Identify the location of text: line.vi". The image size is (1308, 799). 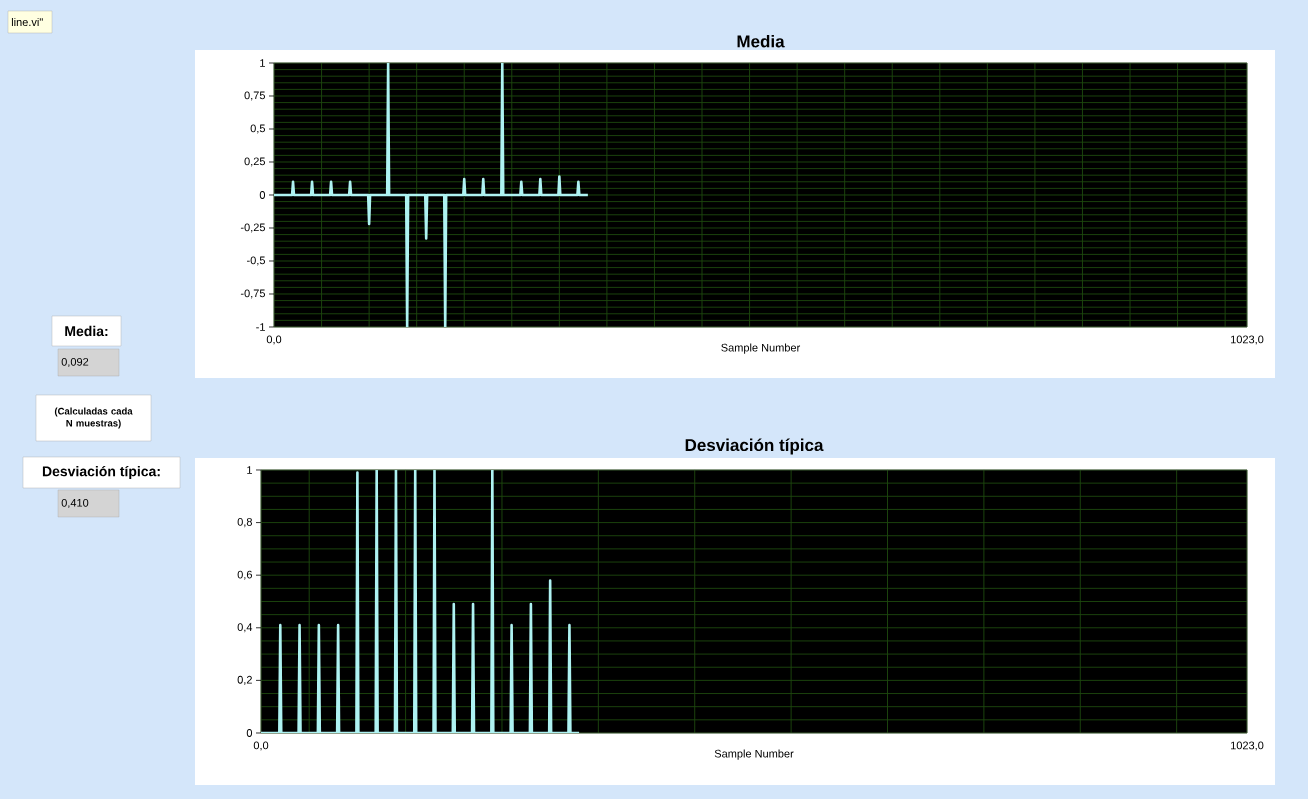
(27, 22).